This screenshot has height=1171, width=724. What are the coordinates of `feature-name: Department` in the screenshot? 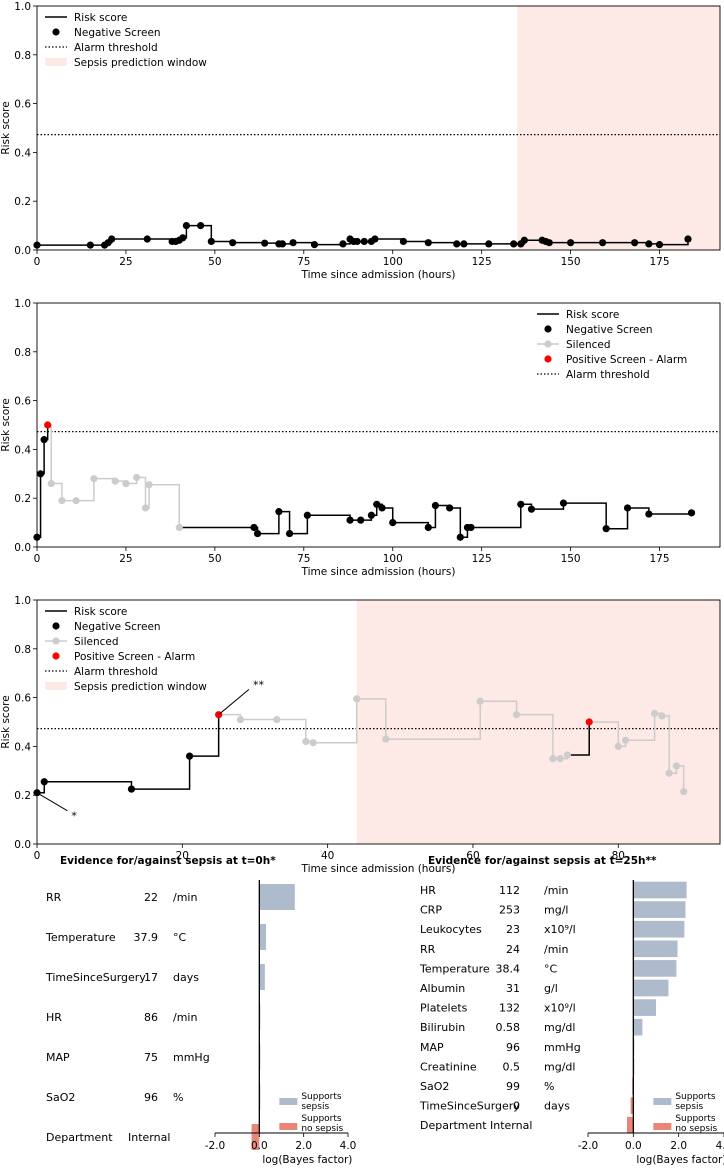 It's located at (453, 1125).